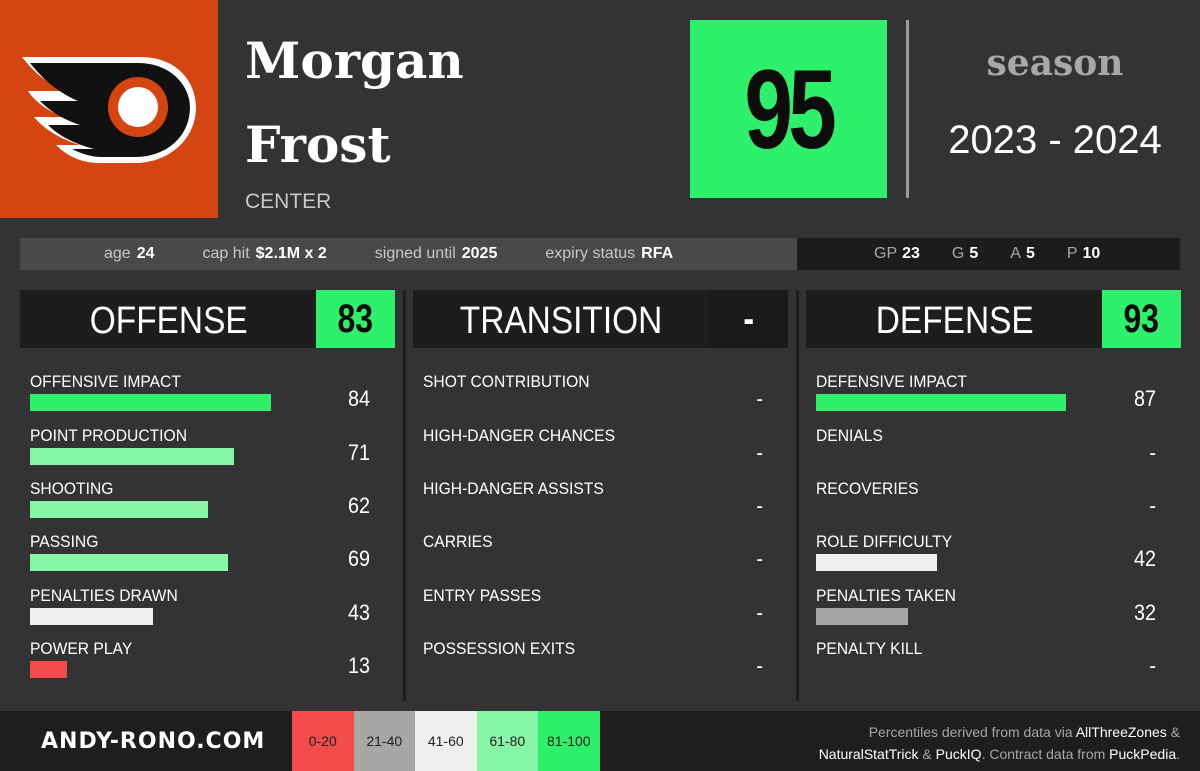  I want to click on offense-metric: PENALTIES DRAWN 43, so click(210, 611).